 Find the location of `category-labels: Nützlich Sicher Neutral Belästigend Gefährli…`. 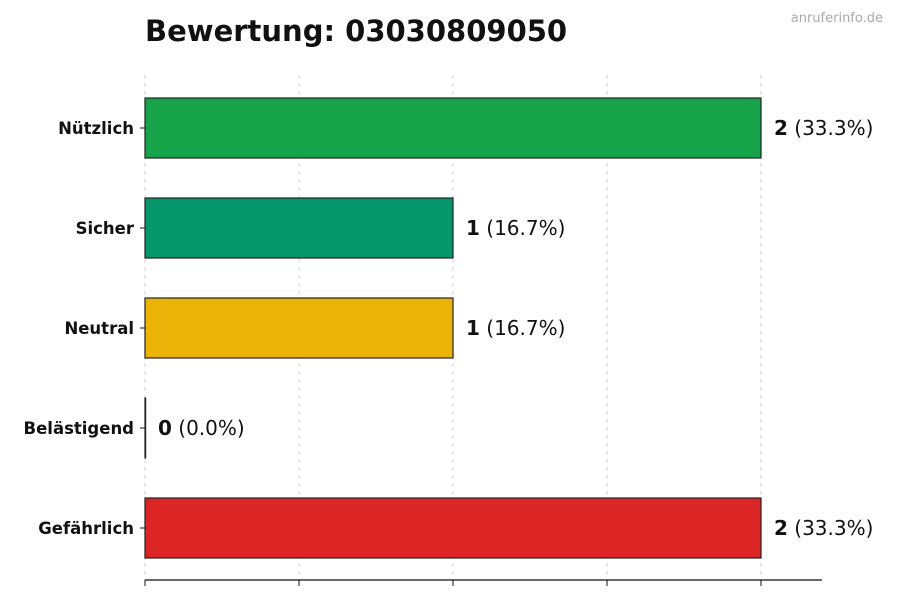

category-labels: Nützlich Sicher Neutral Belästigend Gefährli… is located at coordinates (84, 328).